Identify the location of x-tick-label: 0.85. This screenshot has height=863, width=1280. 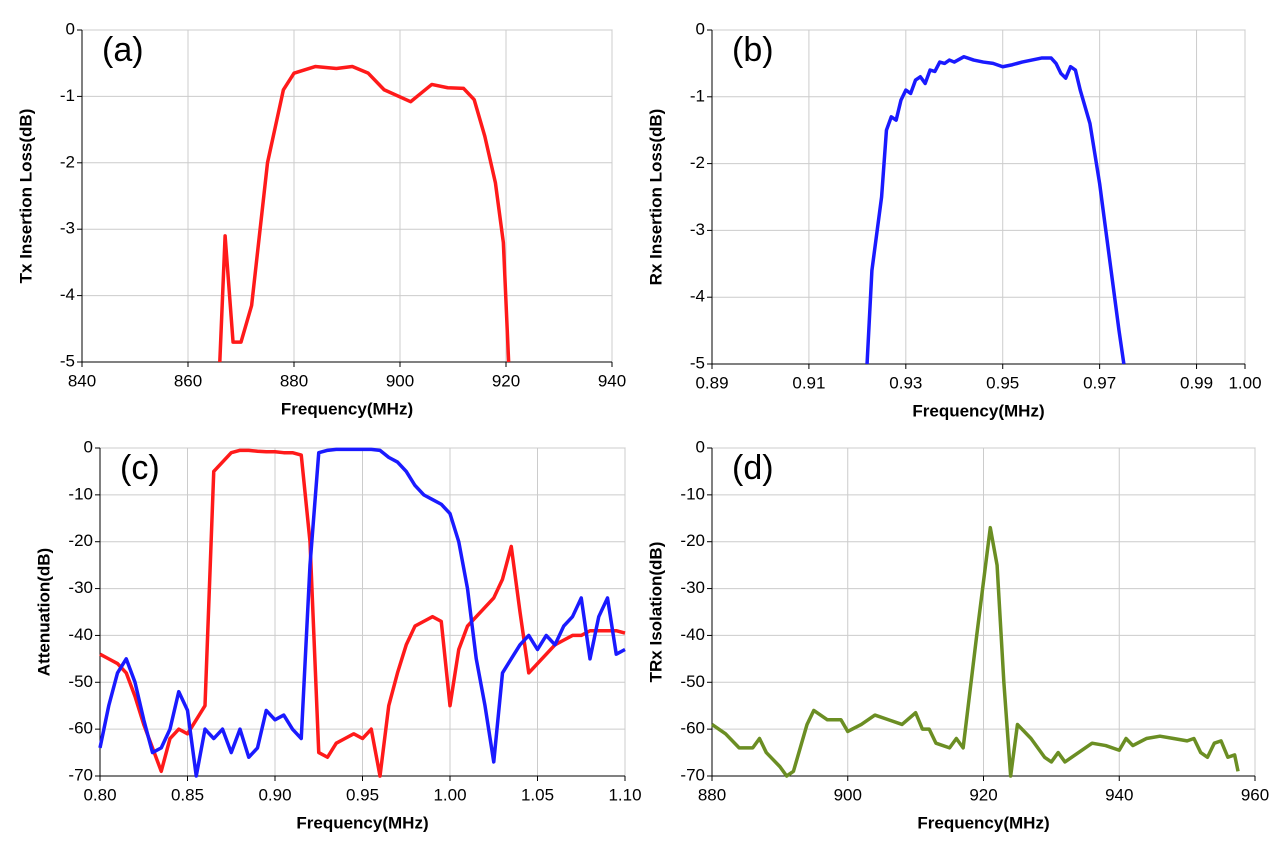
(187, 794).